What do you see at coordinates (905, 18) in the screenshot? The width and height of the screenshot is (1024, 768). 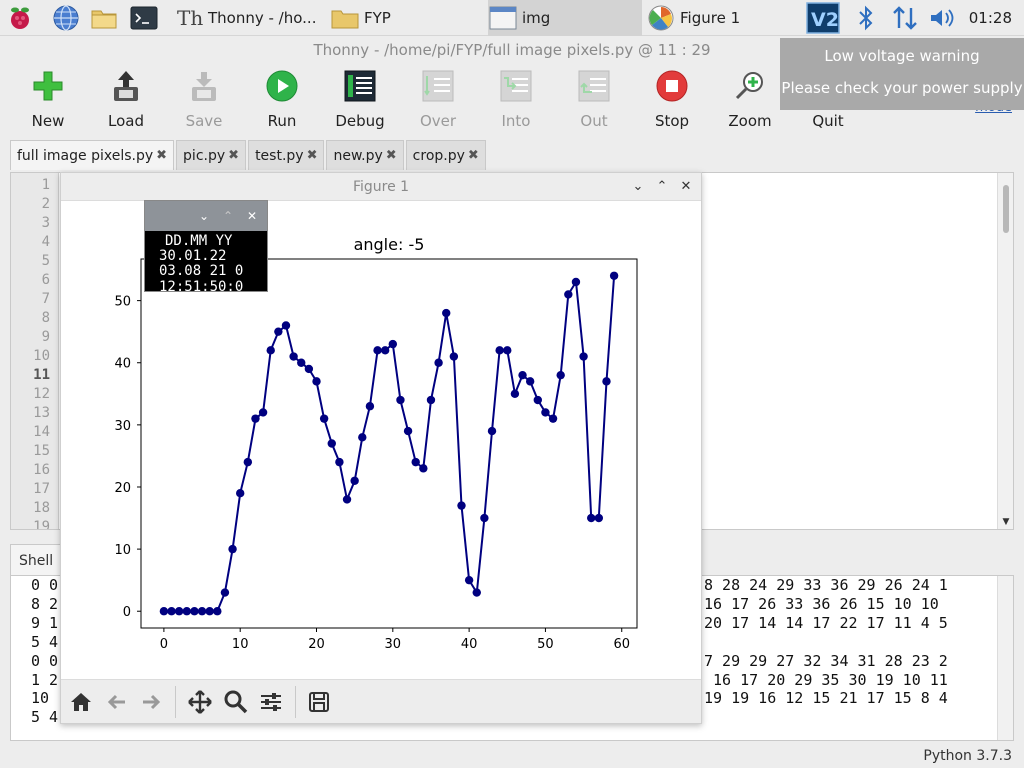 I see `network-icon` at bounding box center [905, 18].